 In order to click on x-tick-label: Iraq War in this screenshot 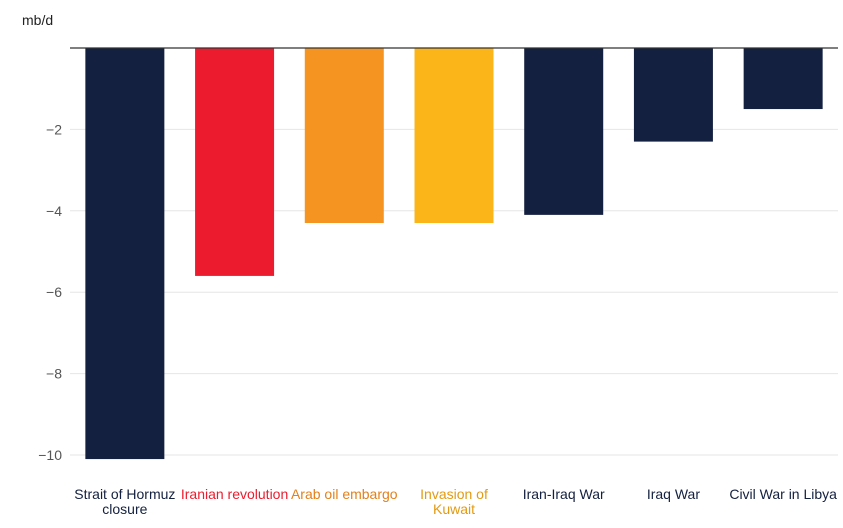, I will do `click(673, 494)`.